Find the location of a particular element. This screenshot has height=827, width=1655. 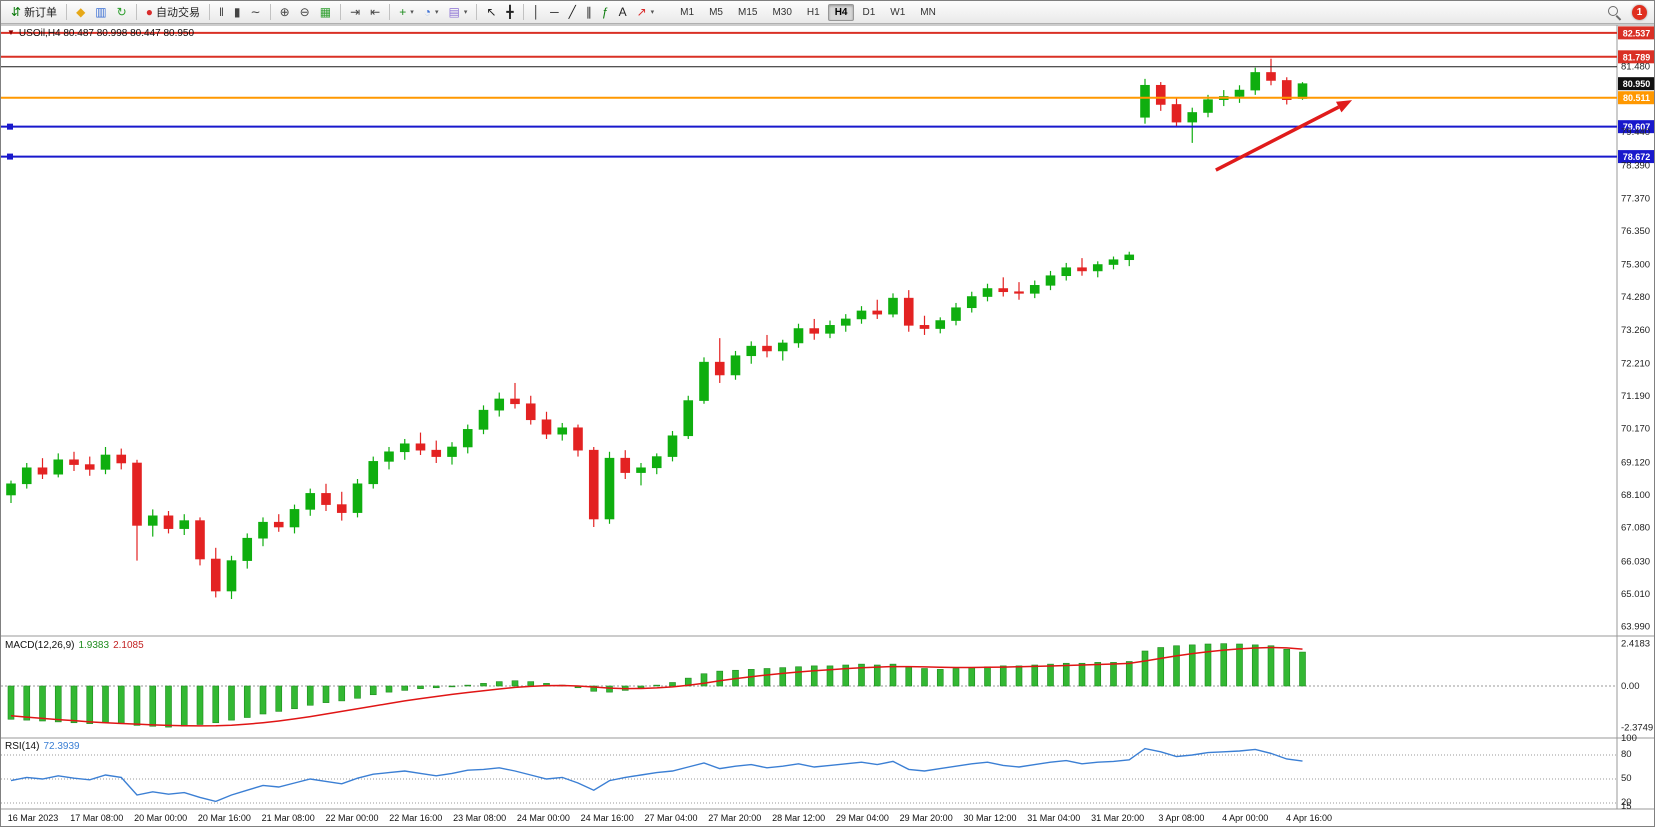

cursor-icon: ↖ is located at coordinates (491, 12).